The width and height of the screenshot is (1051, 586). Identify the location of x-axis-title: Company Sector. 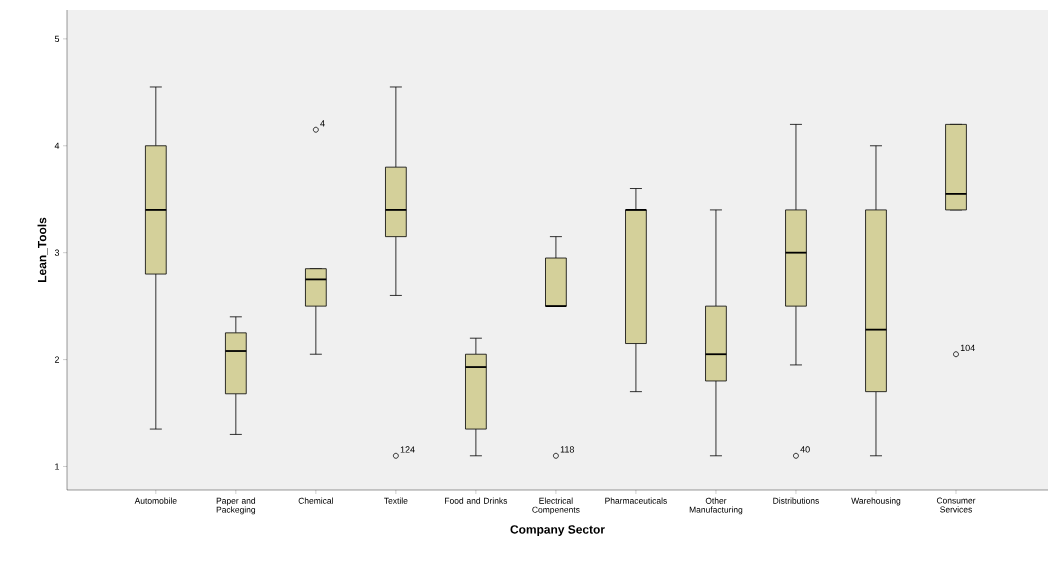
(557, 531).